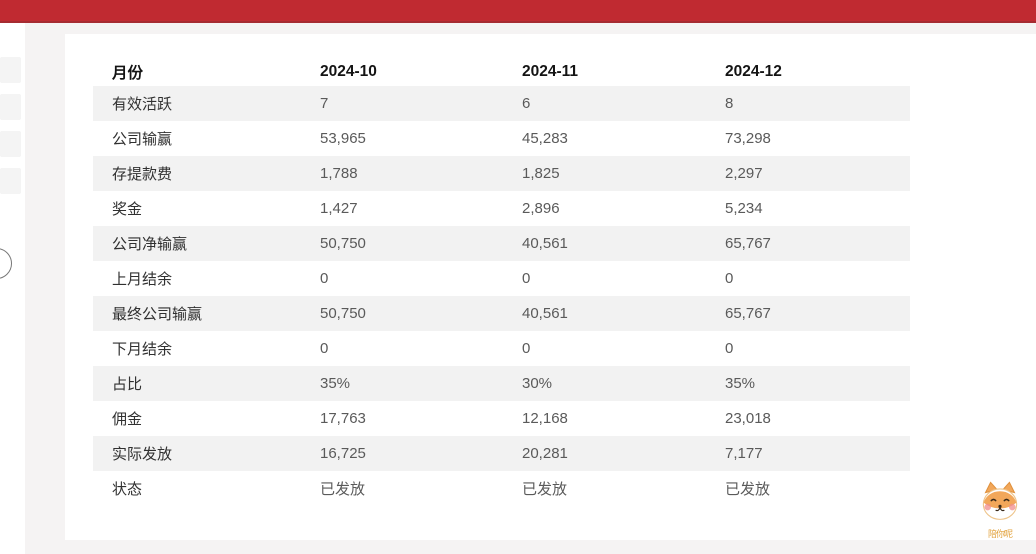 The image size is (1036, 554). Describe the element at coordinates (142, 279) in the screenshot. I see `row-label: 上月结余` at that location.